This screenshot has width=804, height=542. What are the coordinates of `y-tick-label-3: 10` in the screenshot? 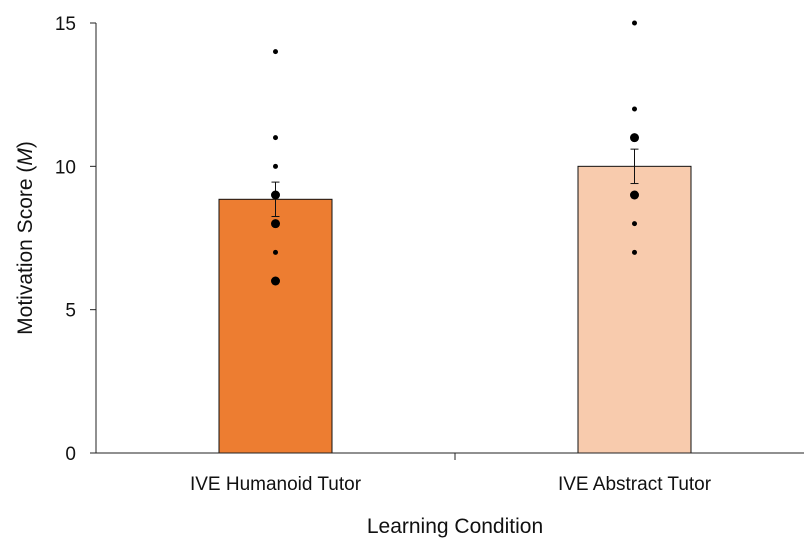 It's located at (65, 167).